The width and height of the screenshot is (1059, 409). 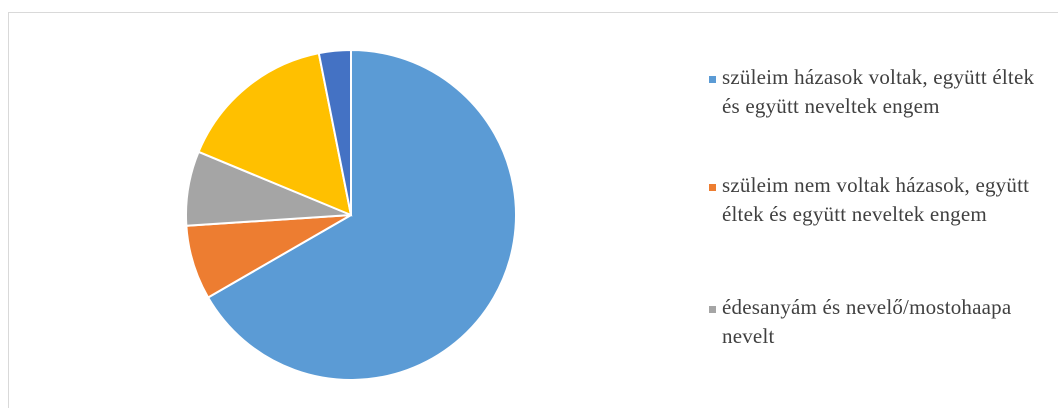 What do you see at coordinates (867, 321) in the screenshot?
I see `legend-label: édesanyám és nevelő/mostohaapa nevelt` at bounding box center [867, 321].